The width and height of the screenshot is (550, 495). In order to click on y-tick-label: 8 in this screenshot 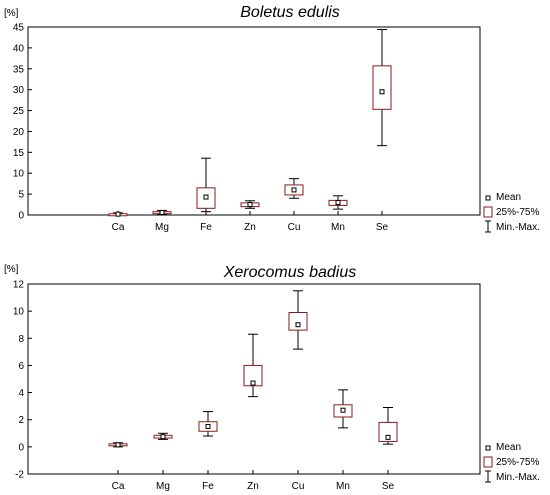, I will do `click(21, 339)`.